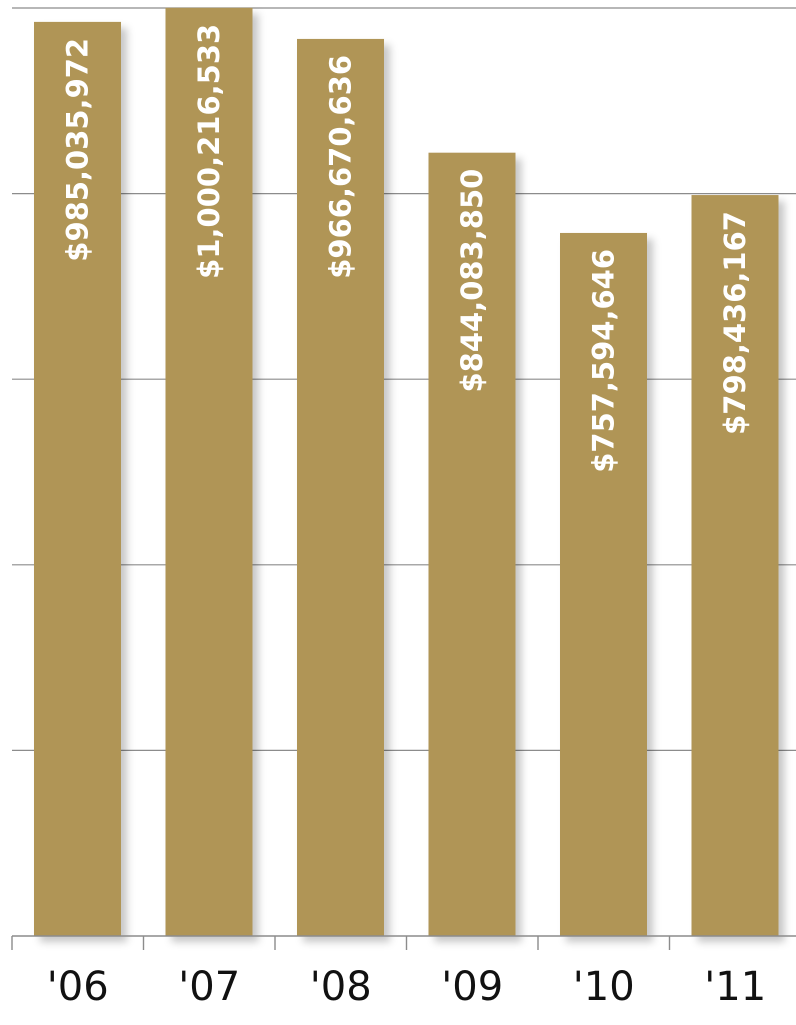 Image resolution: width=796 pixels, height=1025 pixels. I want to click on x-tick-label-4: '10, so click(604, 987).